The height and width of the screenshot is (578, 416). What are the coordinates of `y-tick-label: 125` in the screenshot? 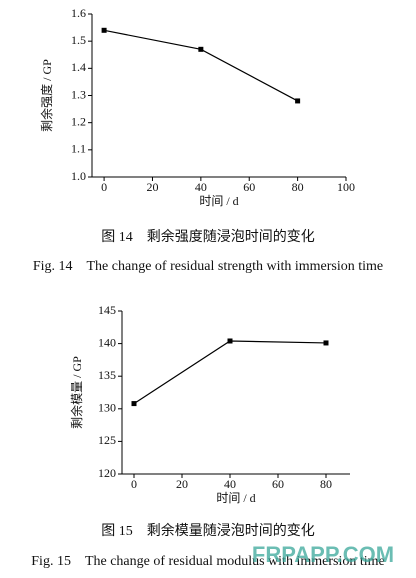 It's located at (107, 440).